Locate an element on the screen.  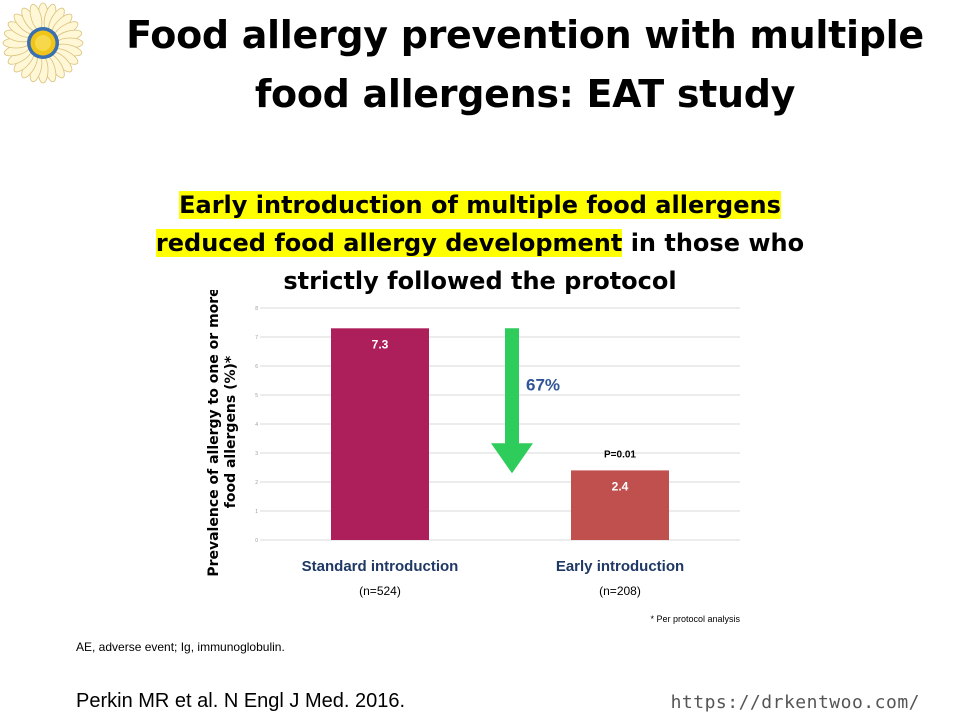
y-tick-label: 1 is located at coordinates (256, 512).